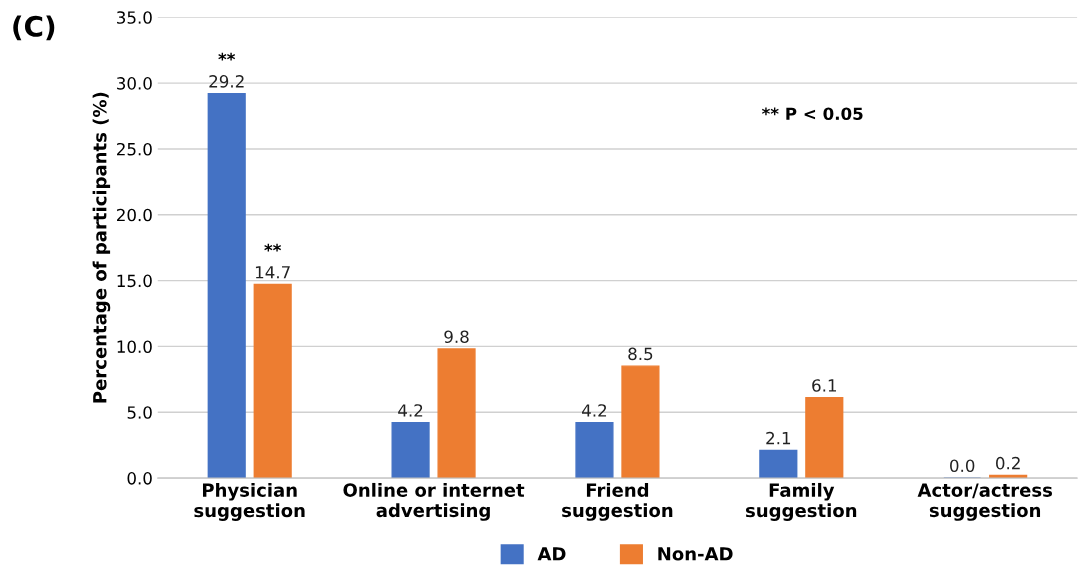 This screenshot has width=1088, height=576. I want to click on legend-label: AD, so click(551, 554).